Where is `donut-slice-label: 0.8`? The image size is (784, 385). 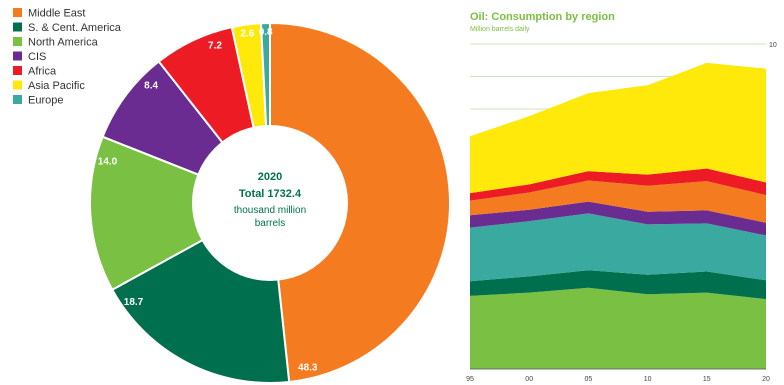 donut-slice-label: 0.8 is located at coordinates (266, 32).